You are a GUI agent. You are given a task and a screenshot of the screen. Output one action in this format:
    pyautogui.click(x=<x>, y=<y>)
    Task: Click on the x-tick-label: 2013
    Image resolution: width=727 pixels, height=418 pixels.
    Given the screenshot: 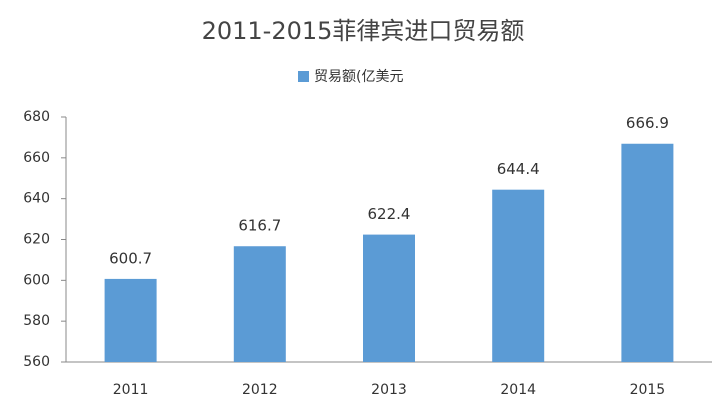 What is the action you would take?
    pyautogui.click(x=389, y=390)
    